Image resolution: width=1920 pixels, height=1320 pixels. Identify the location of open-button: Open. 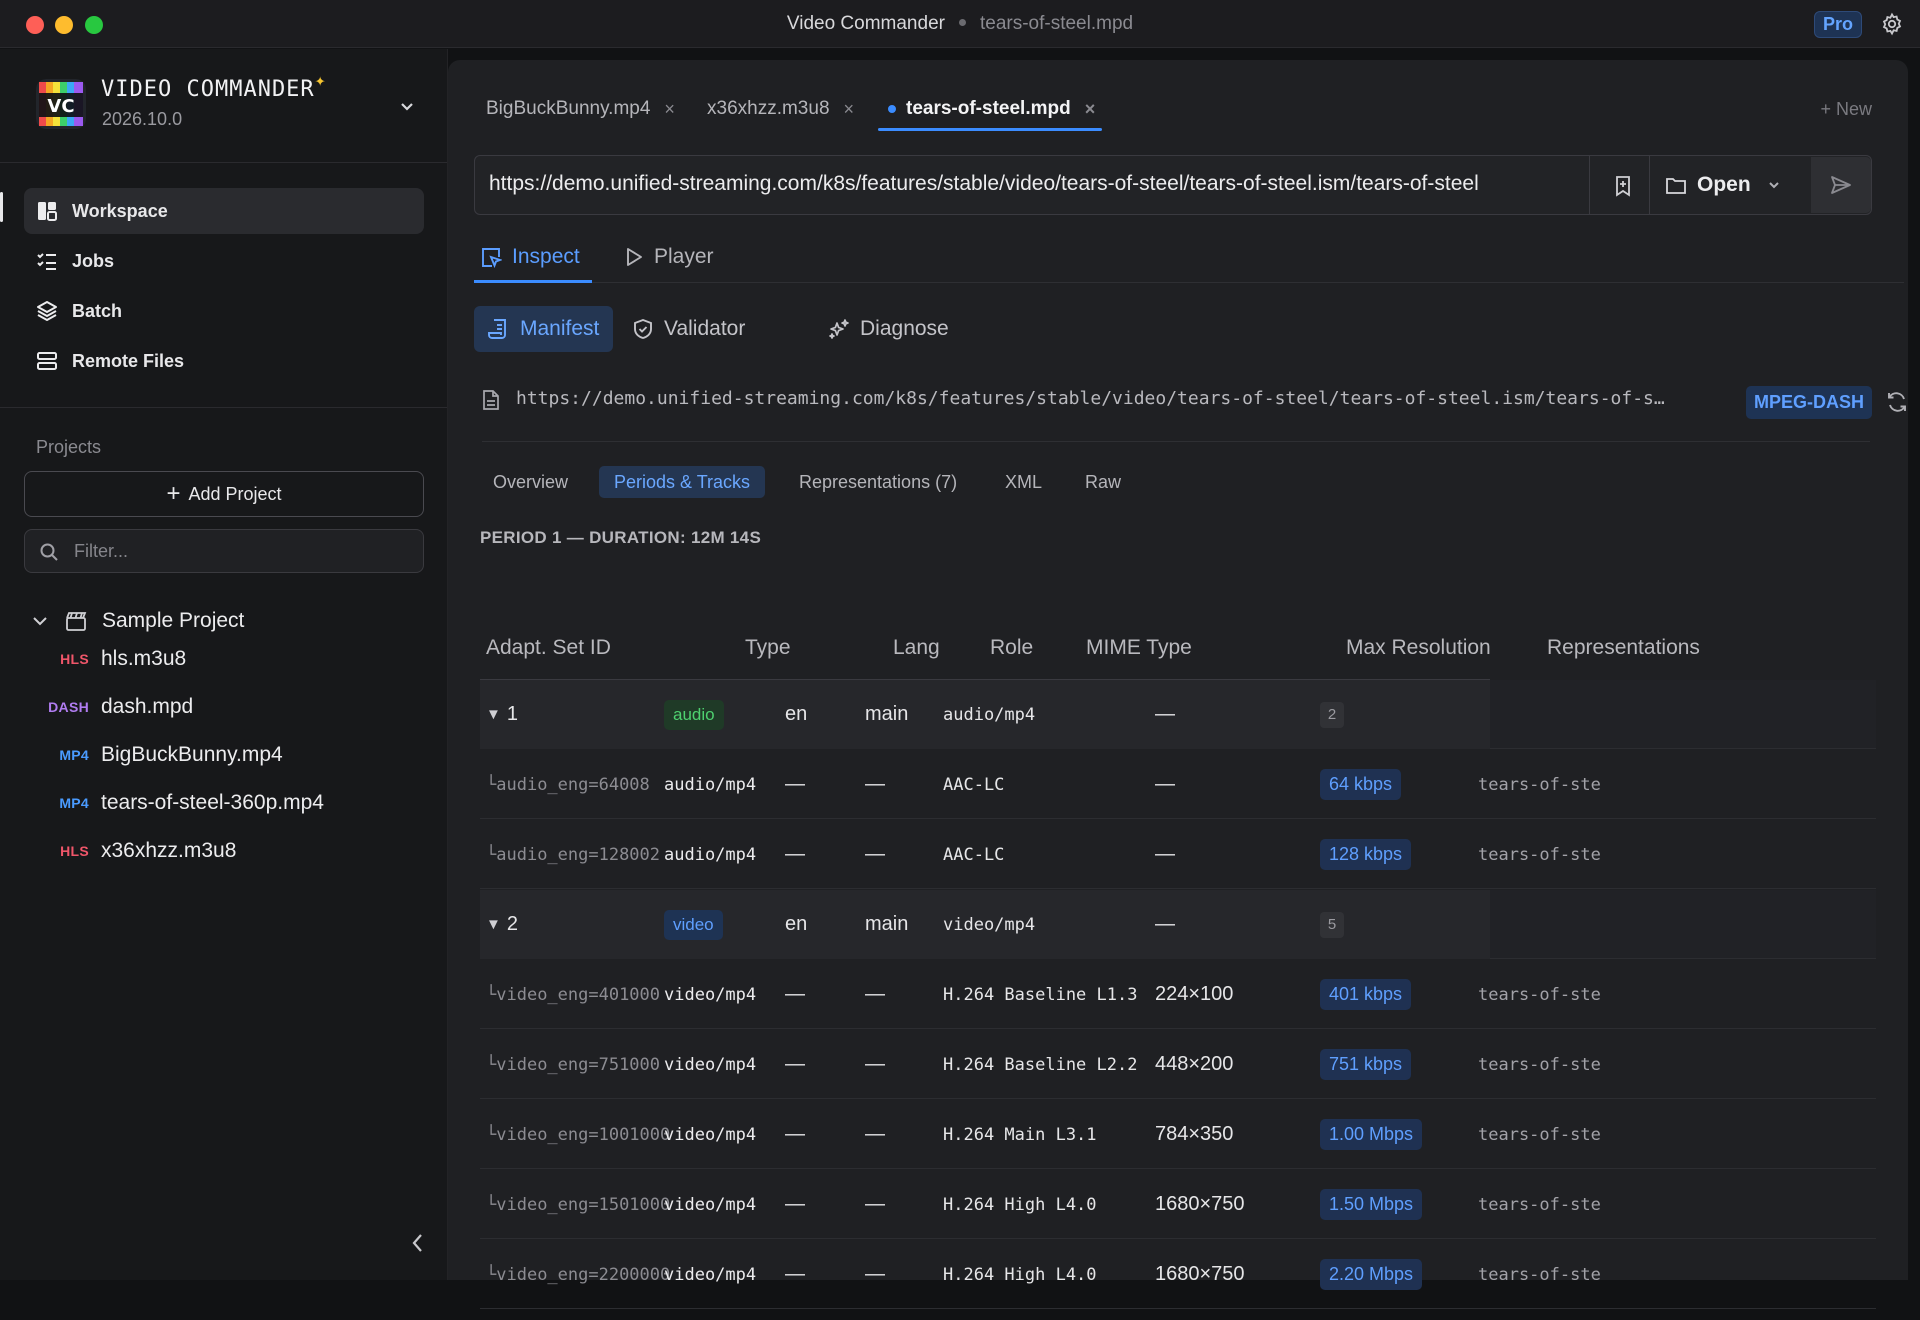
(1730, 185).